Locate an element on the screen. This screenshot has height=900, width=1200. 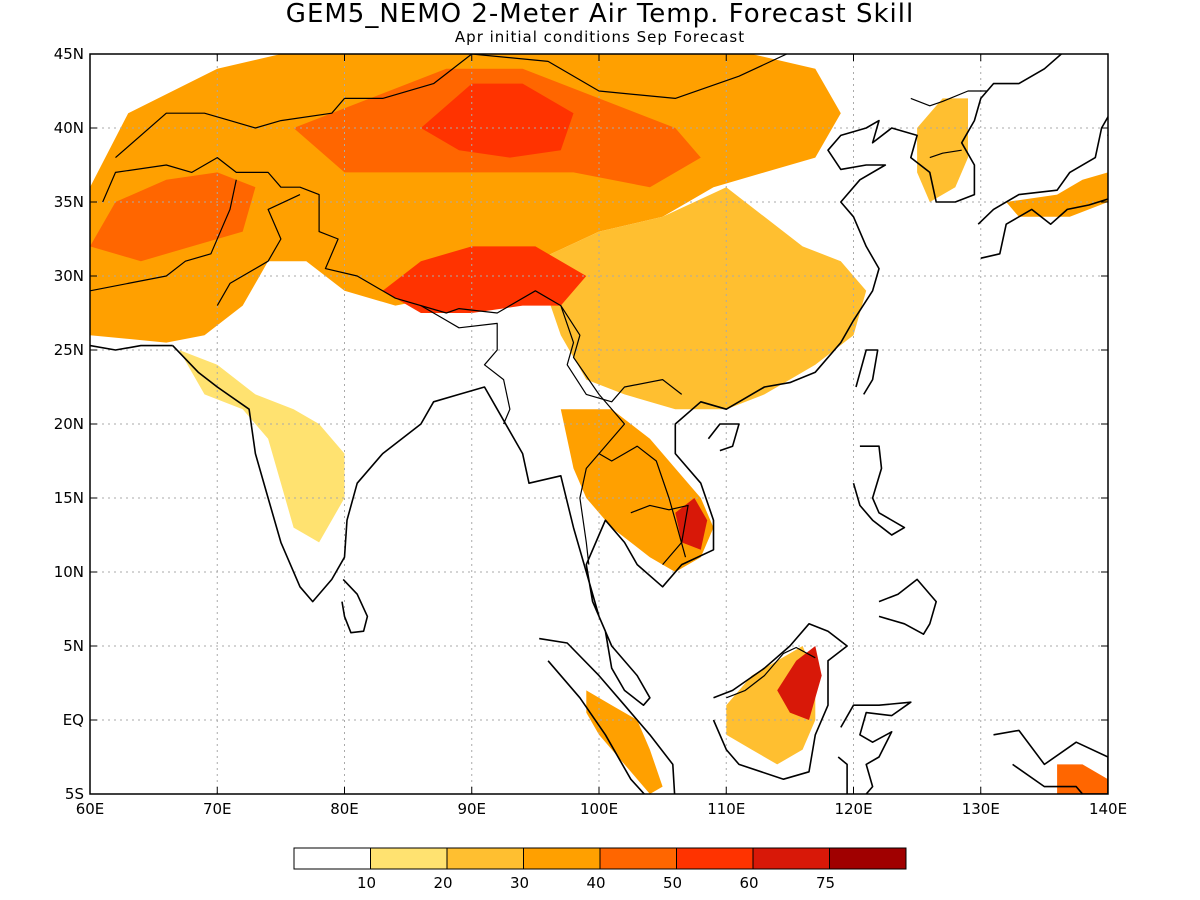
colorbar-label: 20 is located at coordinates (442, 883).